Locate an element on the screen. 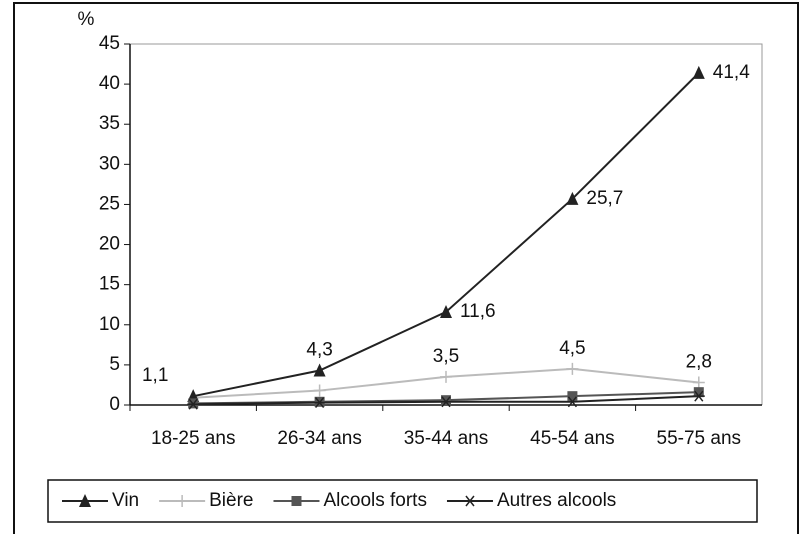 The height and width of the screenshot is (539, 802). data-label: 4,5 is located at coordinates (572, 348).